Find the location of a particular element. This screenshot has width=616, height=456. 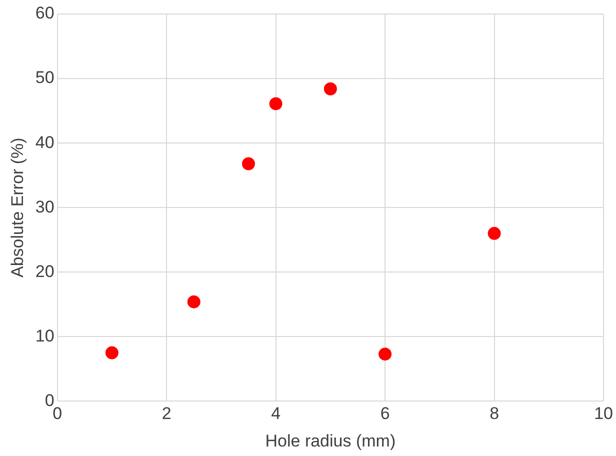

y-tick-label: 40 is located at coordinates (44, 142).